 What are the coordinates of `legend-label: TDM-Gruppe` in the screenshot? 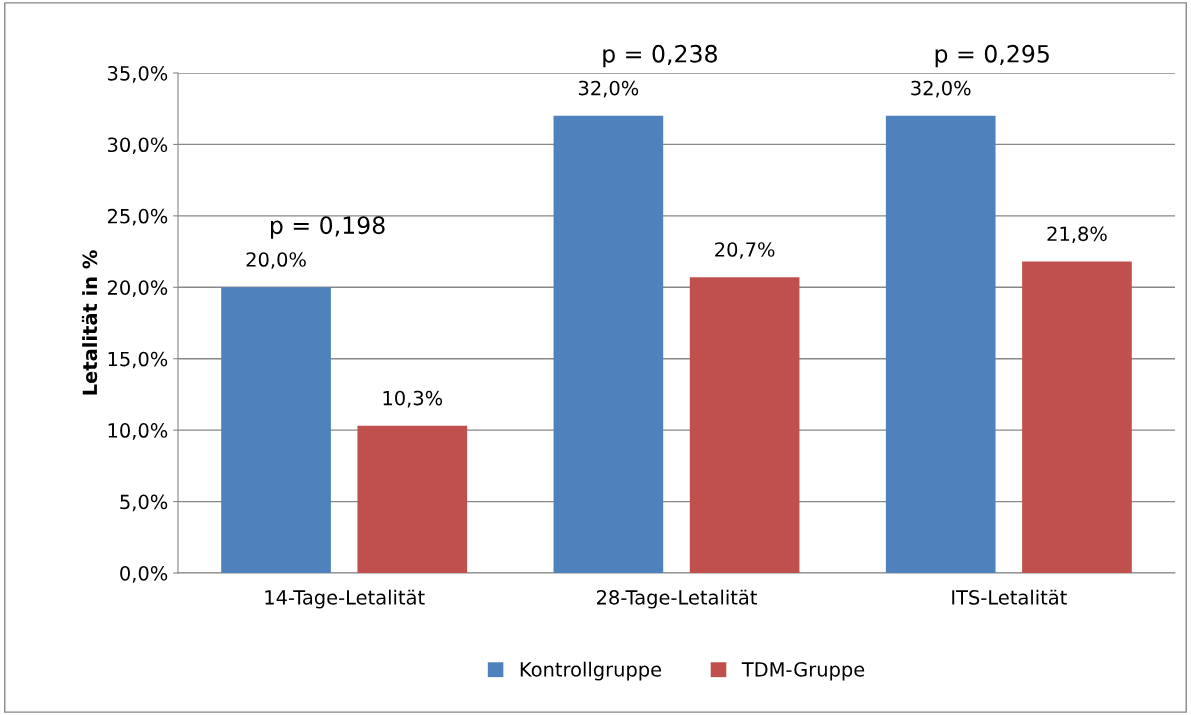 It's located at (803, 671).